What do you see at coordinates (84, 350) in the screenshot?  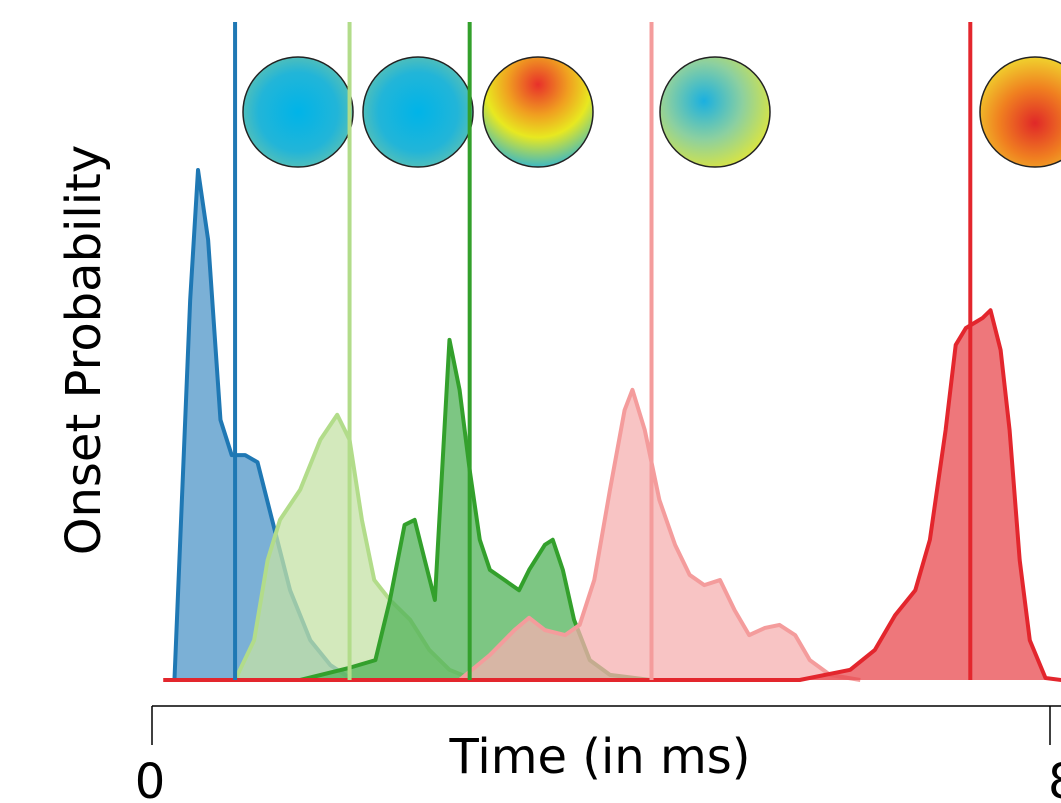 I see `y-axis-label: Onset Probability` at bounding box center [84, 350].